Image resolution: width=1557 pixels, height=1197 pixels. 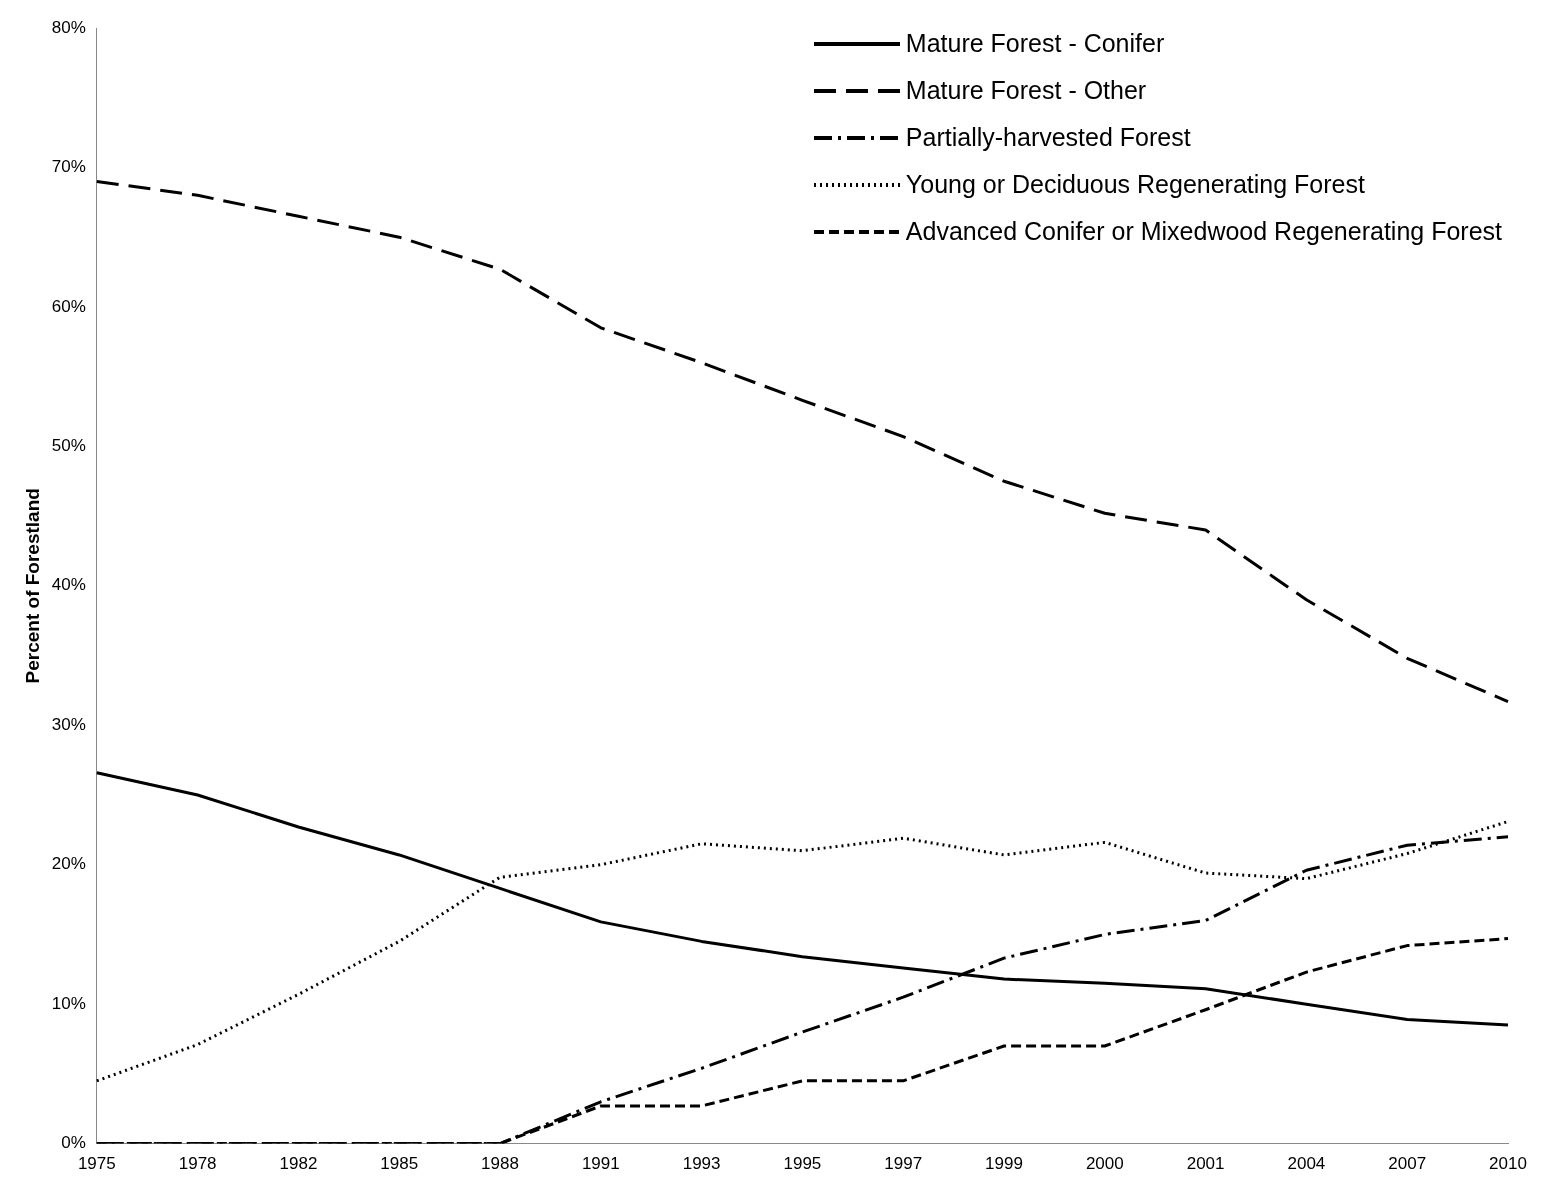 What do you see at coordinates (1306, 1164) in the screenshot?
I see `x-tick-label: 2004` at bounding box center [1306, 1164].